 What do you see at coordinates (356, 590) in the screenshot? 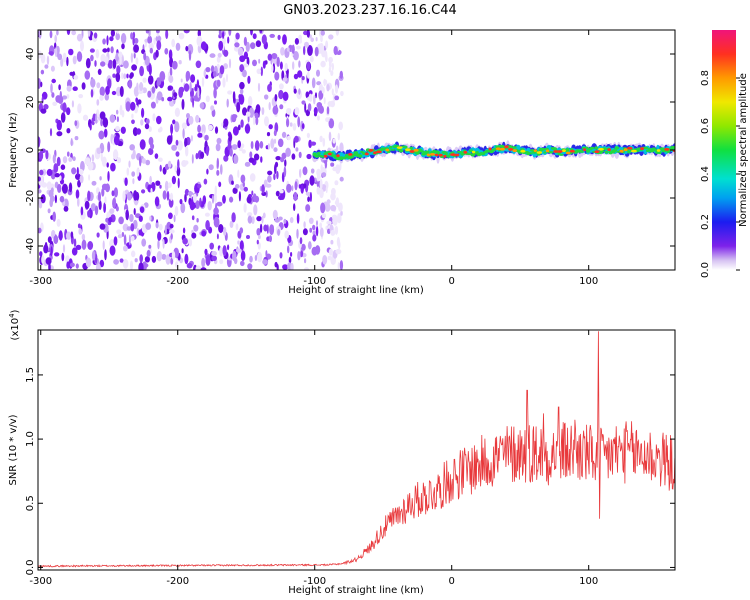
I see `snr-x-label: Height of straight line (km)` at bounding box center [356, 590].